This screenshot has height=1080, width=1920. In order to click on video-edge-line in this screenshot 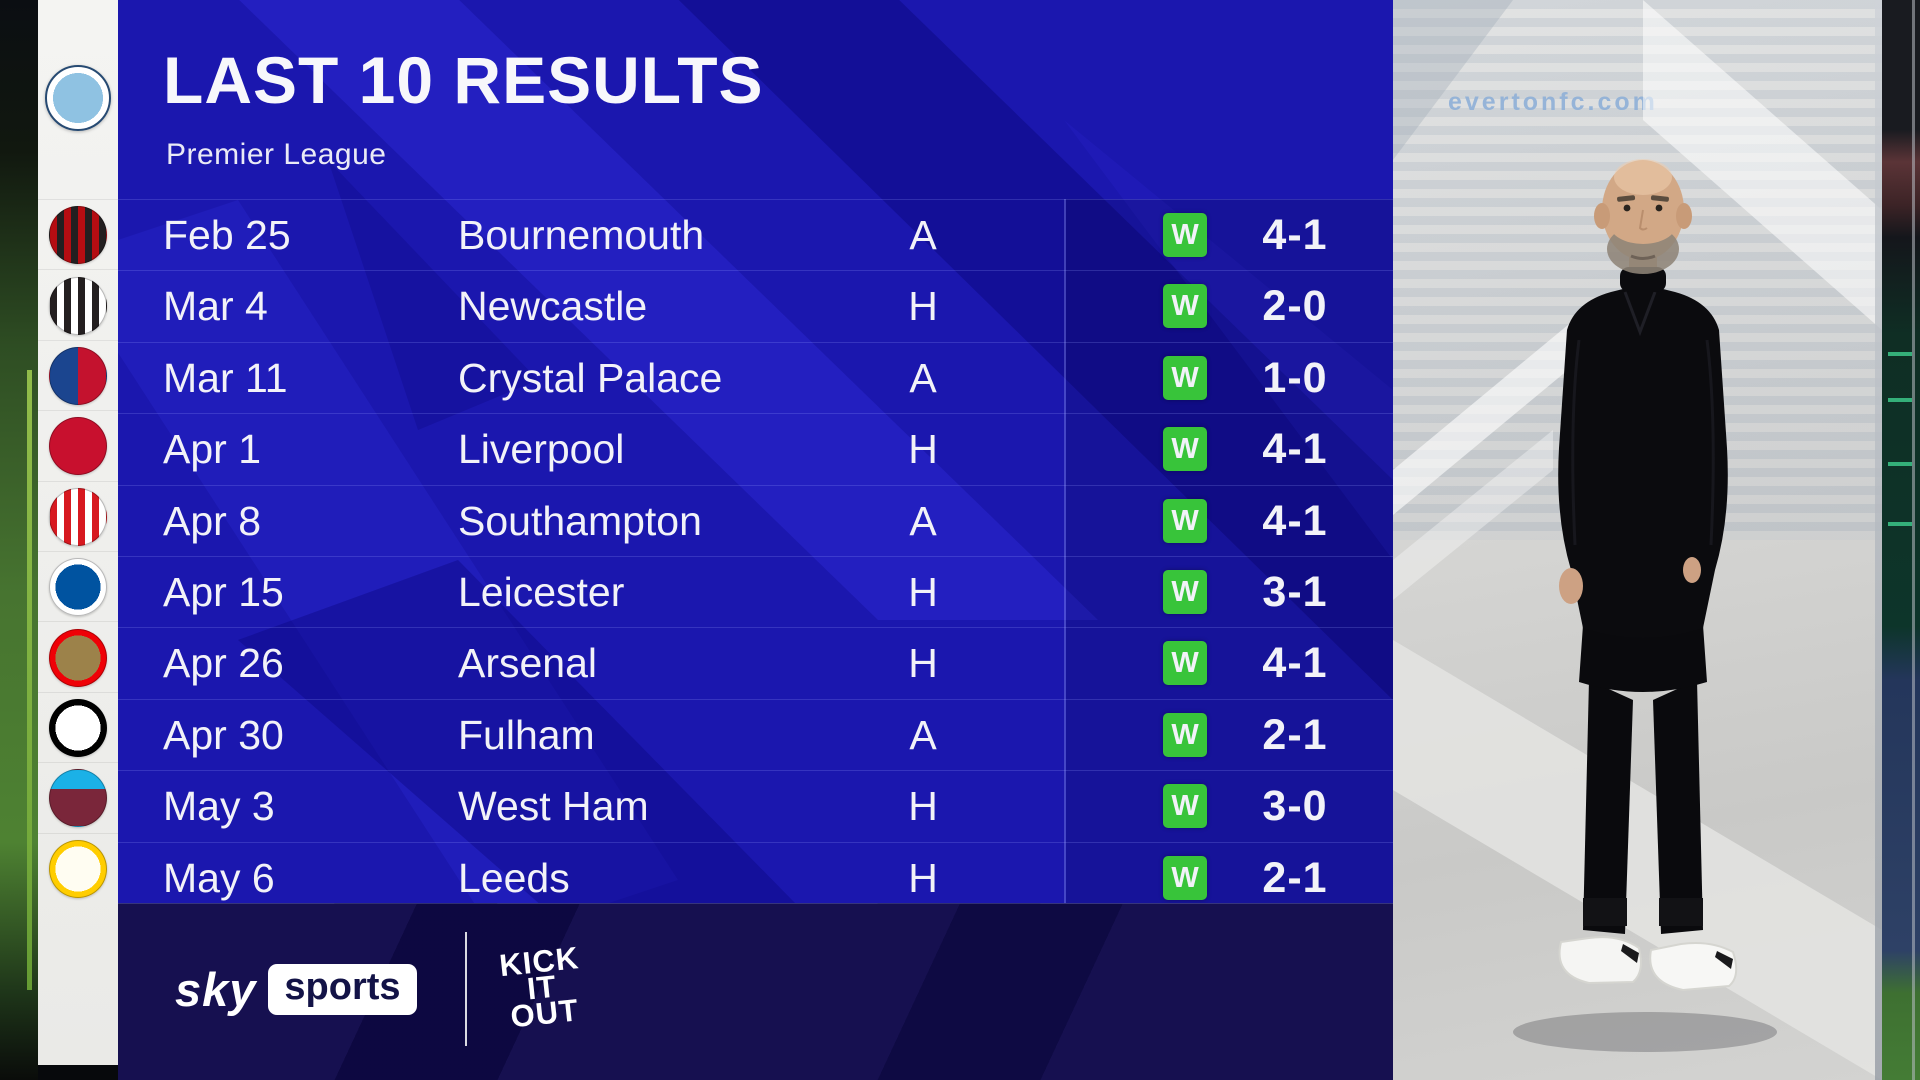, I will do `click(1913, 540)`.